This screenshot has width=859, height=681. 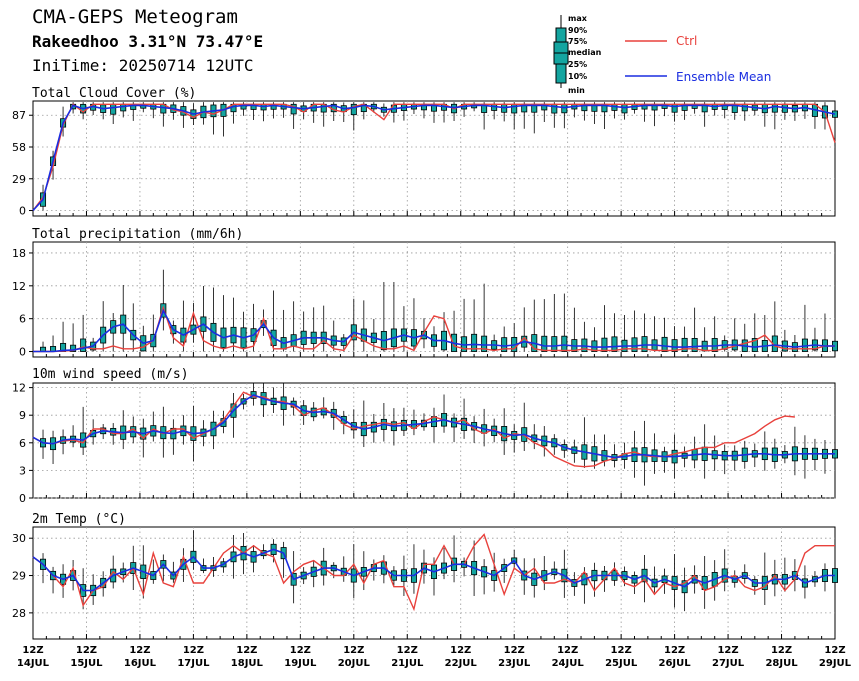 What do you see at coordinates (514, 663) in the screenshot?
I see `x-tick-label-date: 23JUL` at bounding box center [514, 663].